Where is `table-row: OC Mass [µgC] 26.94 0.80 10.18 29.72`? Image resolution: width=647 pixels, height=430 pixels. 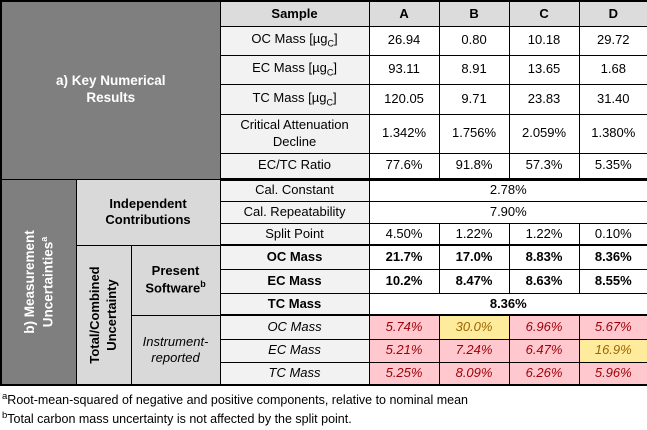 table-row: OC Mass [µgC] 26.94 0.80 10.18 29.72 is located at coordinates (324, 40).